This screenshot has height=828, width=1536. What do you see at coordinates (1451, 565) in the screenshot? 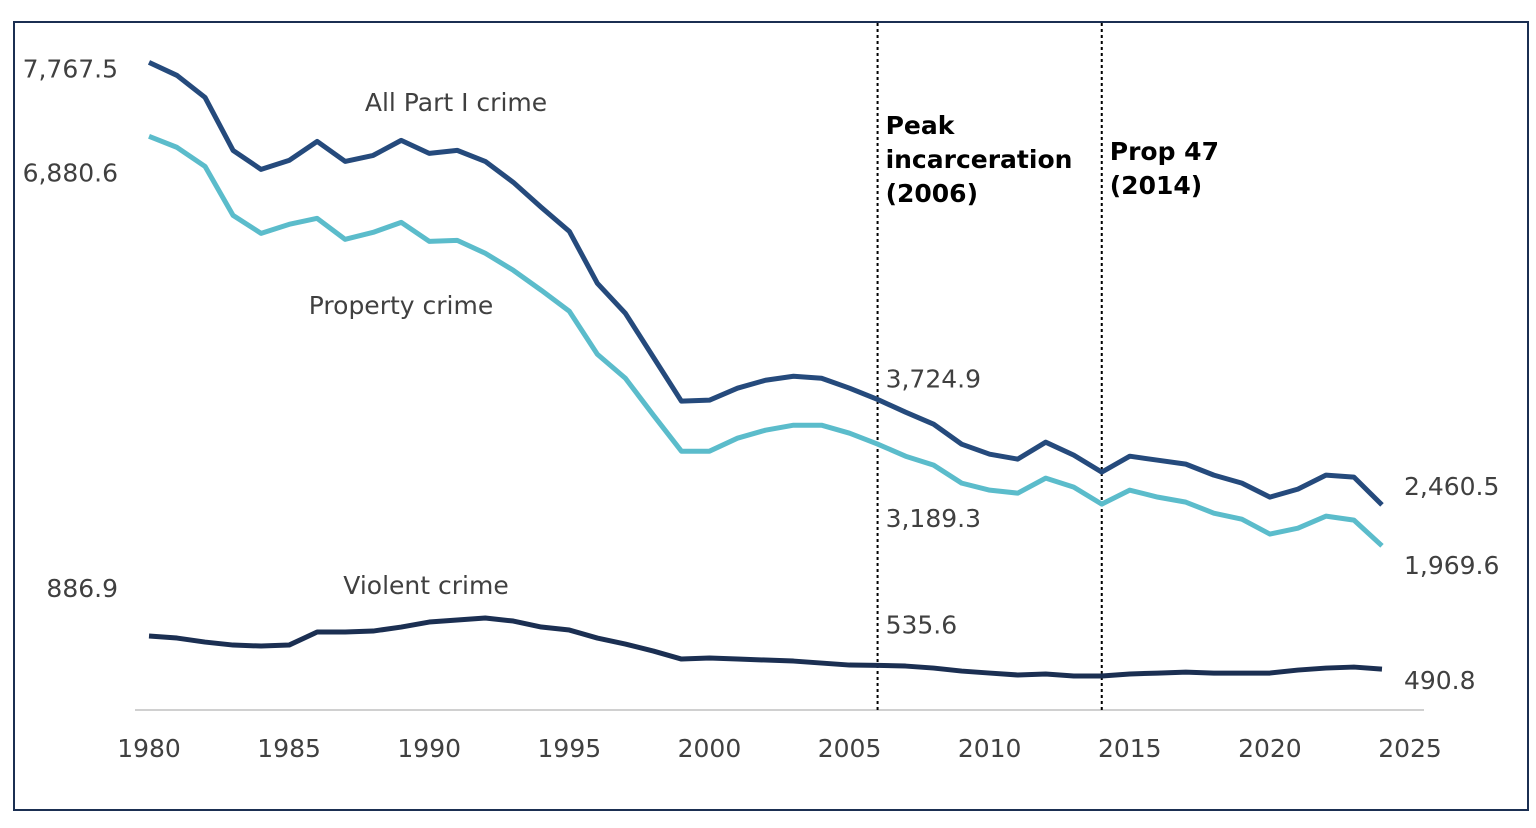
I see `value-label: 1,969.6` at bounding box center [1451, 565].